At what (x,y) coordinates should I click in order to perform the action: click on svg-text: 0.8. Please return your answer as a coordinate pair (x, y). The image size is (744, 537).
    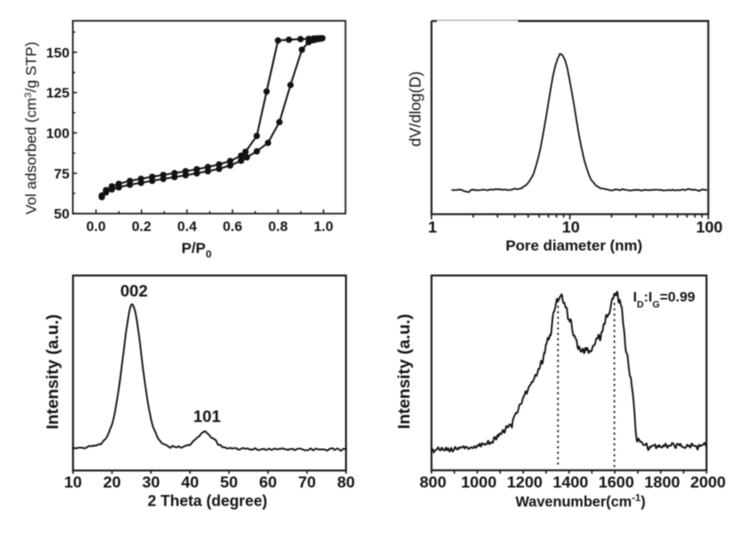
    Looking at the image, I should click on (278, 226).